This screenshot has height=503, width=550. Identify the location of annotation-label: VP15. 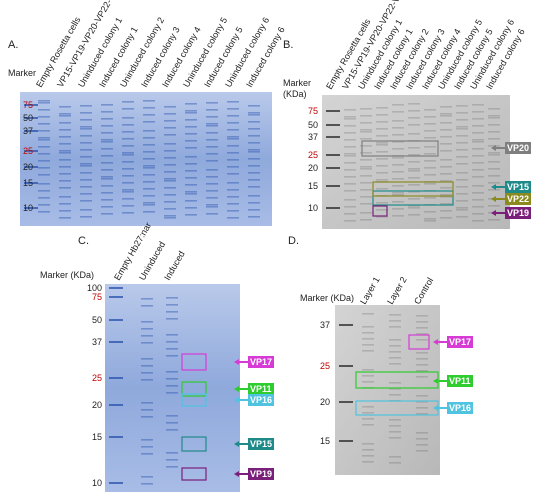
(518, 187).